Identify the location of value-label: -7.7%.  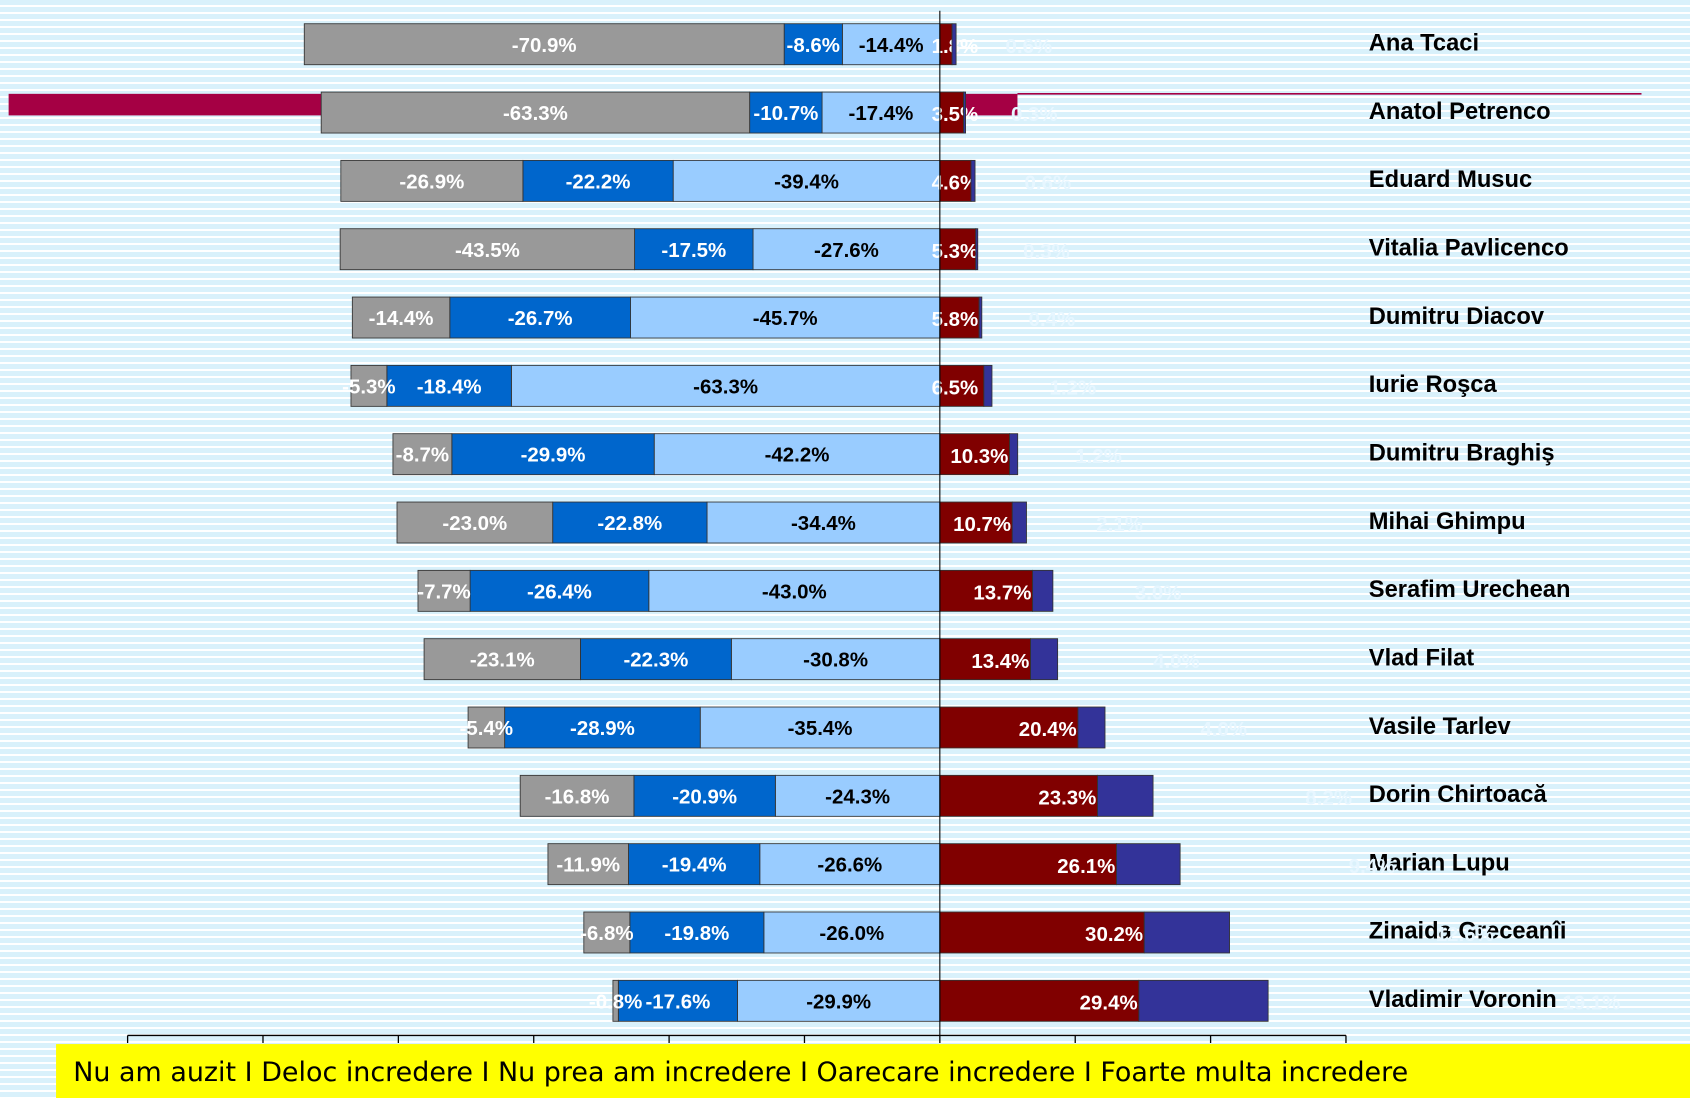
(443, 591).